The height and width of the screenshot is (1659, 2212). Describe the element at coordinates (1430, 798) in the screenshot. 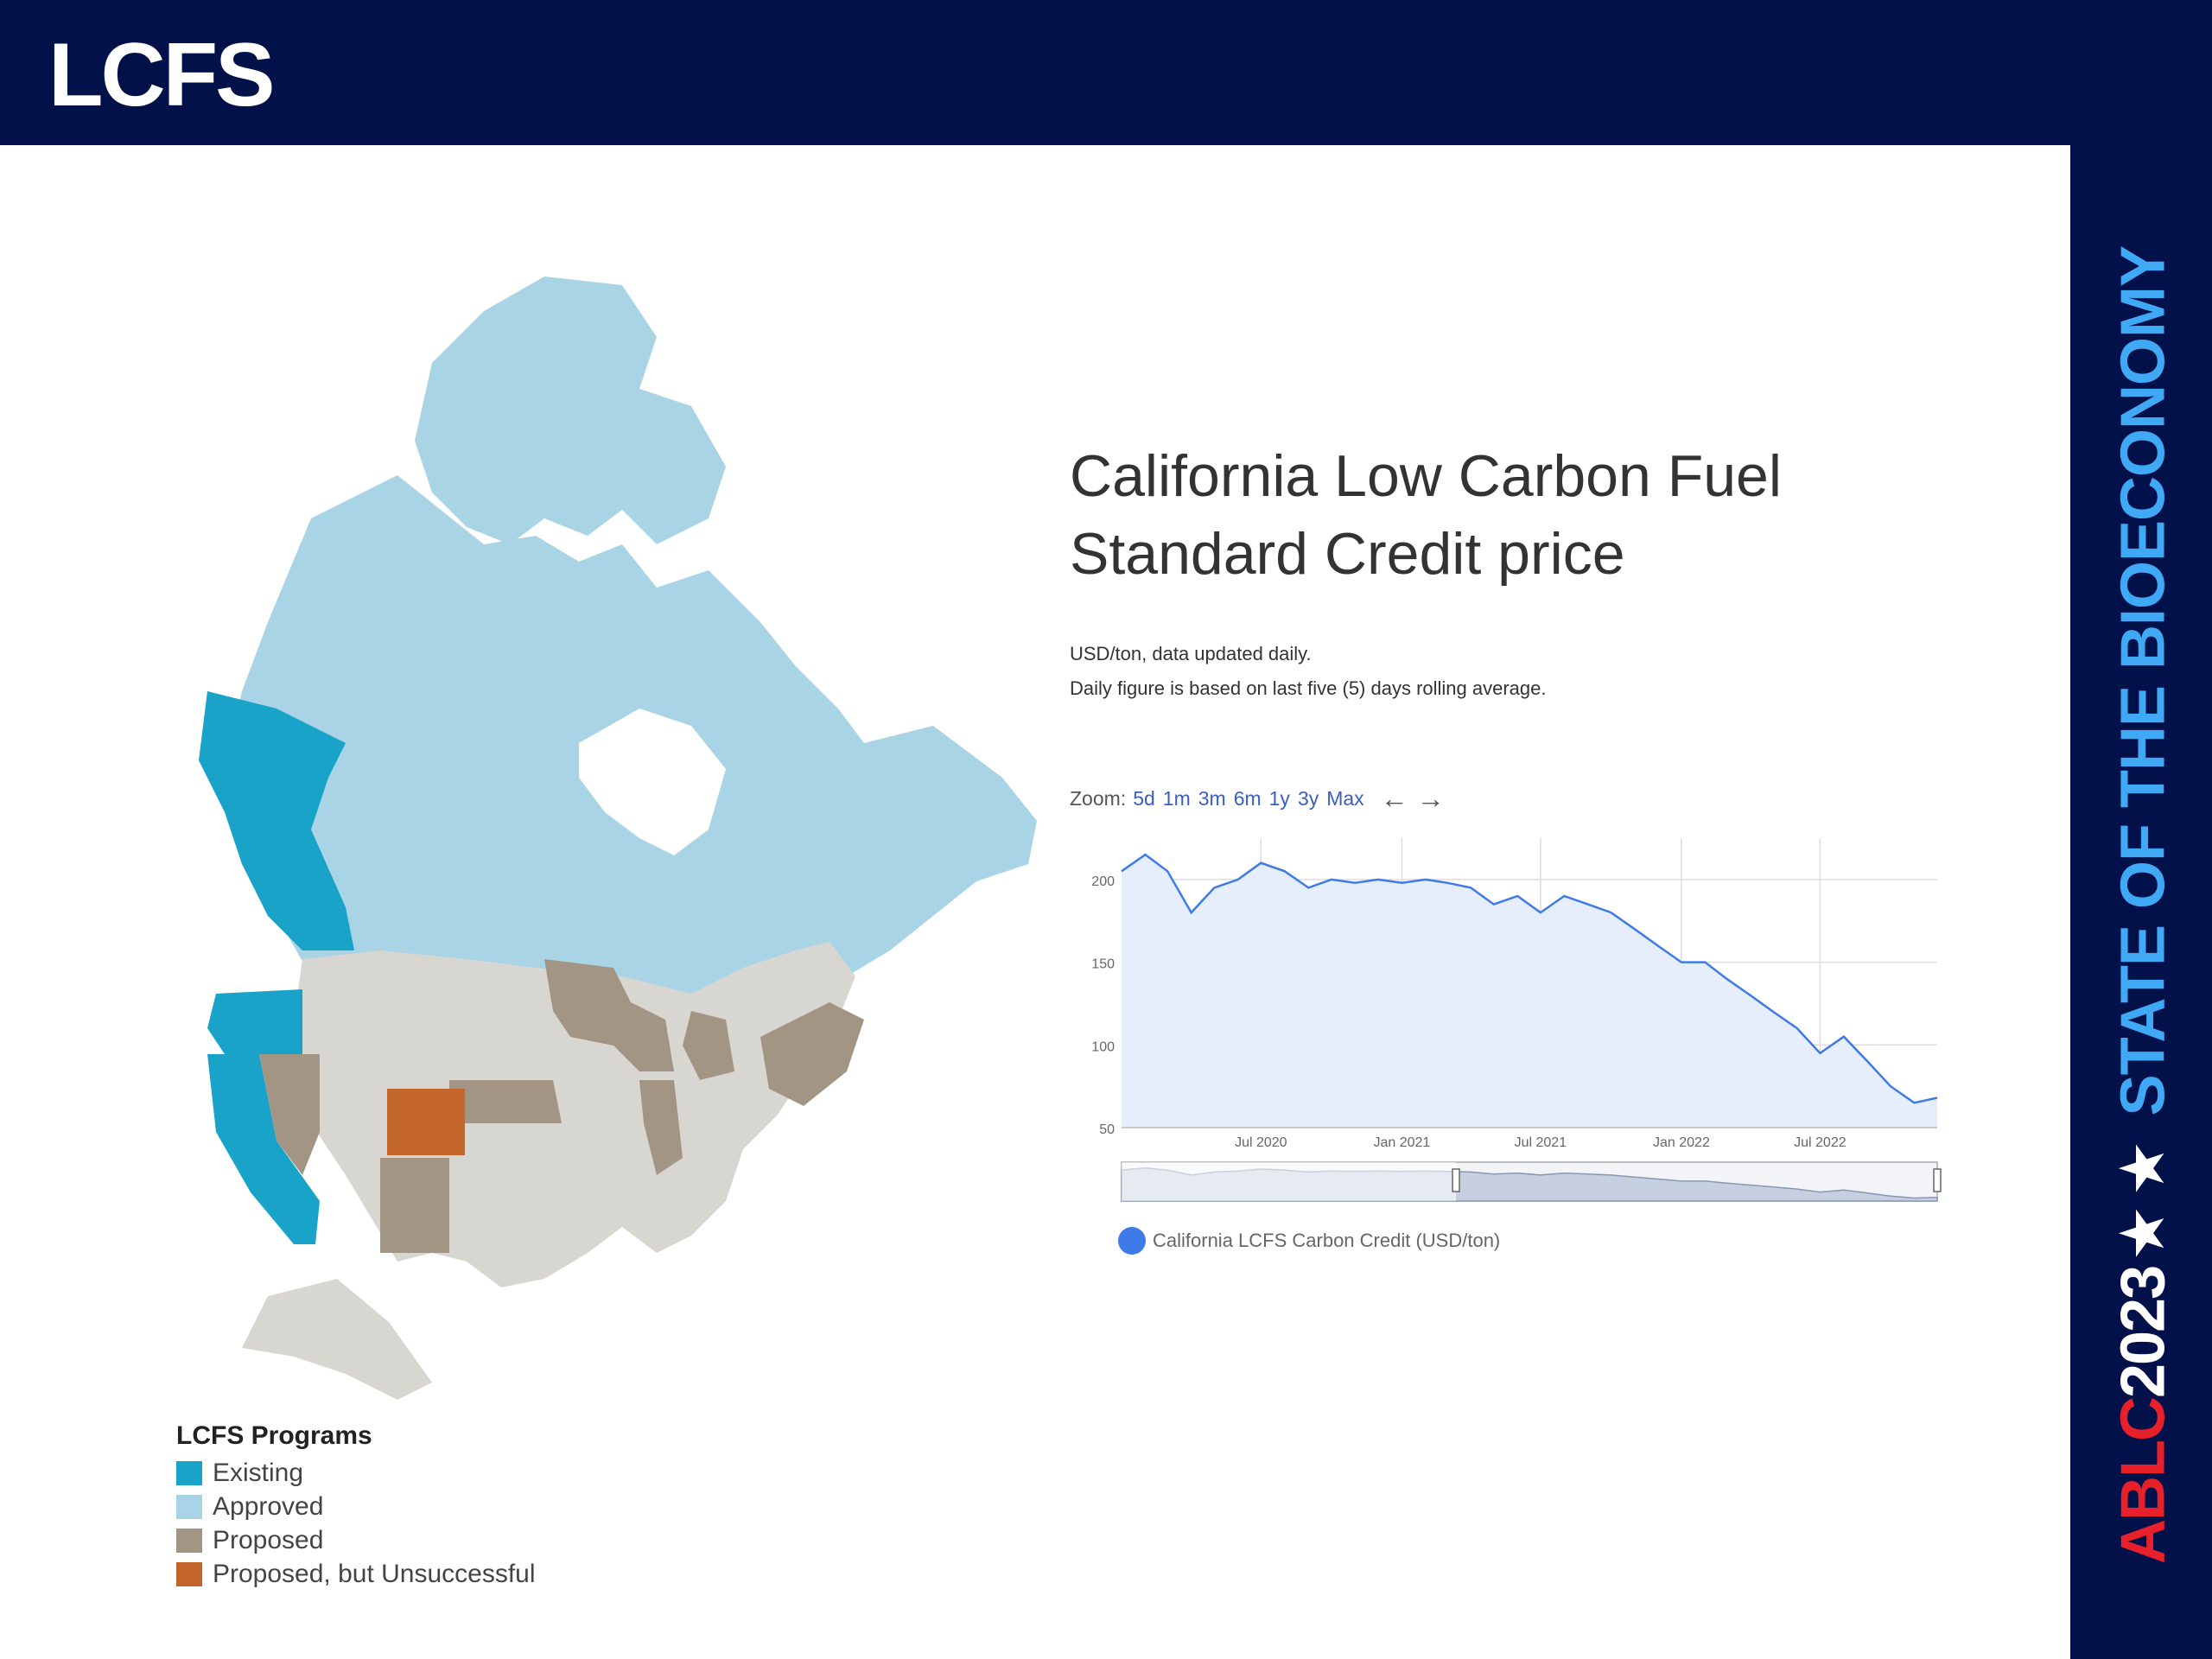

I see `arrow-right-icon: →` at that location.